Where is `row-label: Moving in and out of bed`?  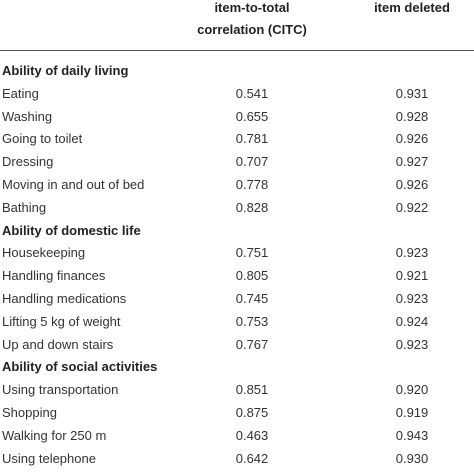 row-label: Moving in and out of bed is located at coordinates (73, 184).